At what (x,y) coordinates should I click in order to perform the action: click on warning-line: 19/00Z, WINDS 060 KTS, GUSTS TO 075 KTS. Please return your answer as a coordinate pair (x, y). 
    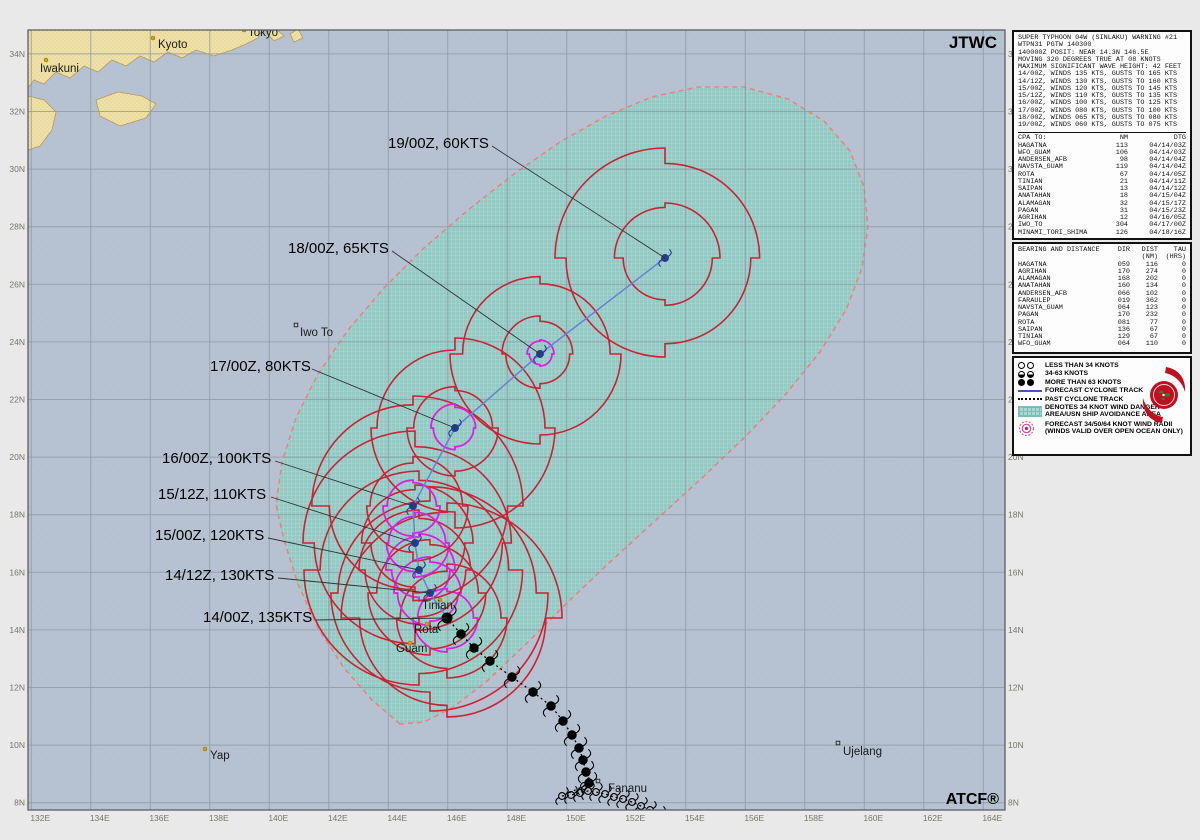
    Looking at the image, I should click on (1098, 125).